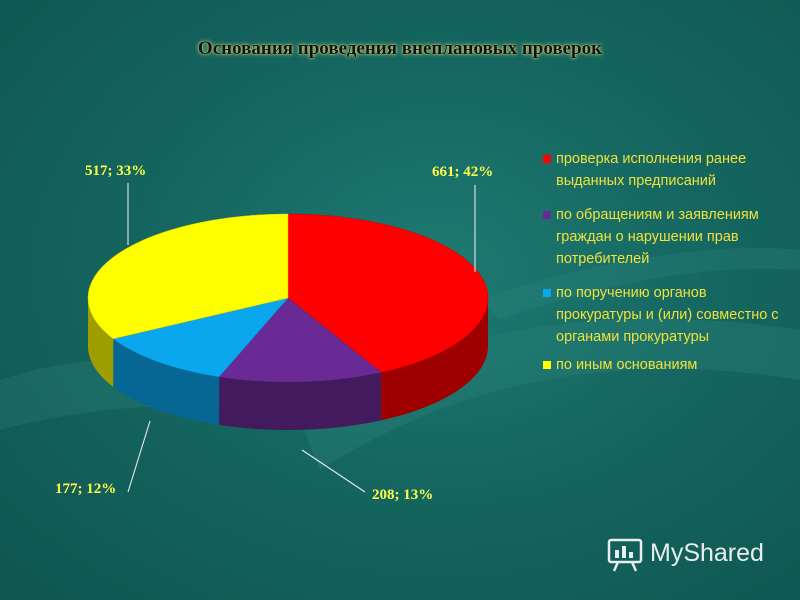  Describe the element at coordinates (627, 365) in the screenshot. I see `legend-label: по иным основаниям` at that location.